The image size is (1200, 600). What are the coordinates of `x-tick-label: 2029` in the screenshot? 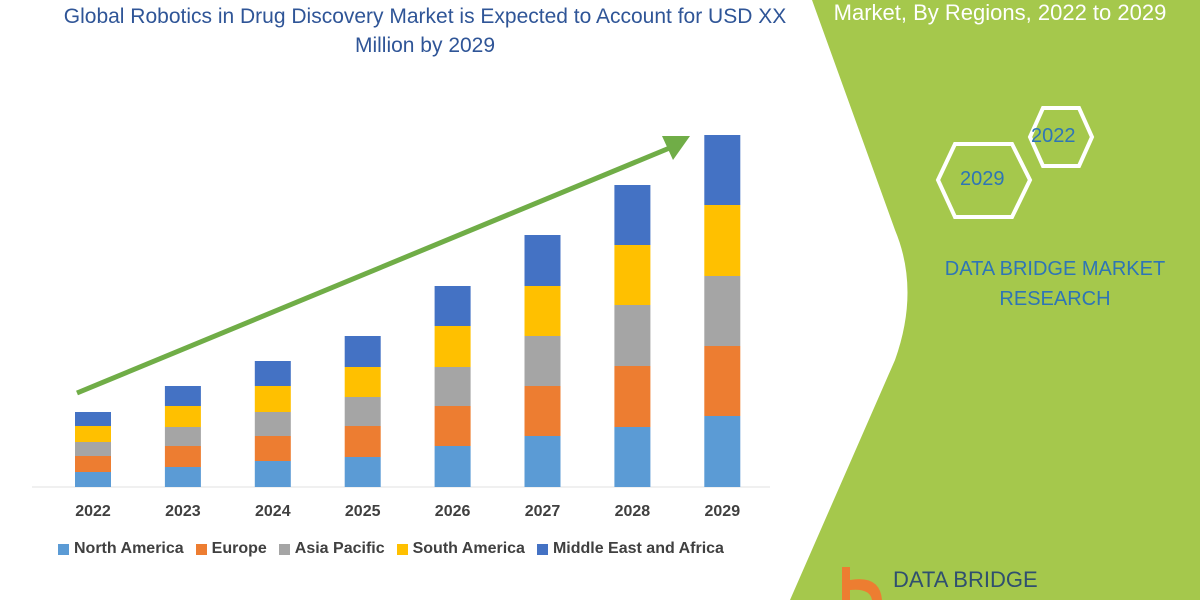 It's located at (722, 511).